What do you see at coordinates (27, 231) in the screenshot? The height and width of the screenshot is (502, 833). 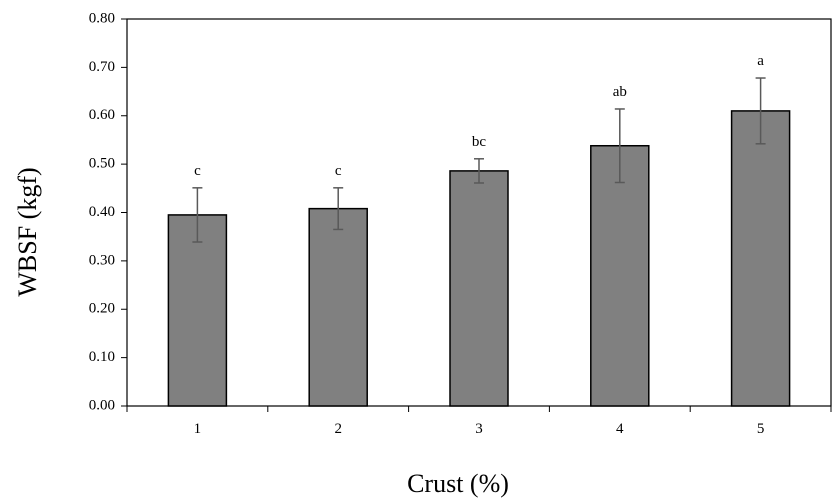 I see `y-axis-title: WBSF (kgf)` at bounding box center [27, 231].